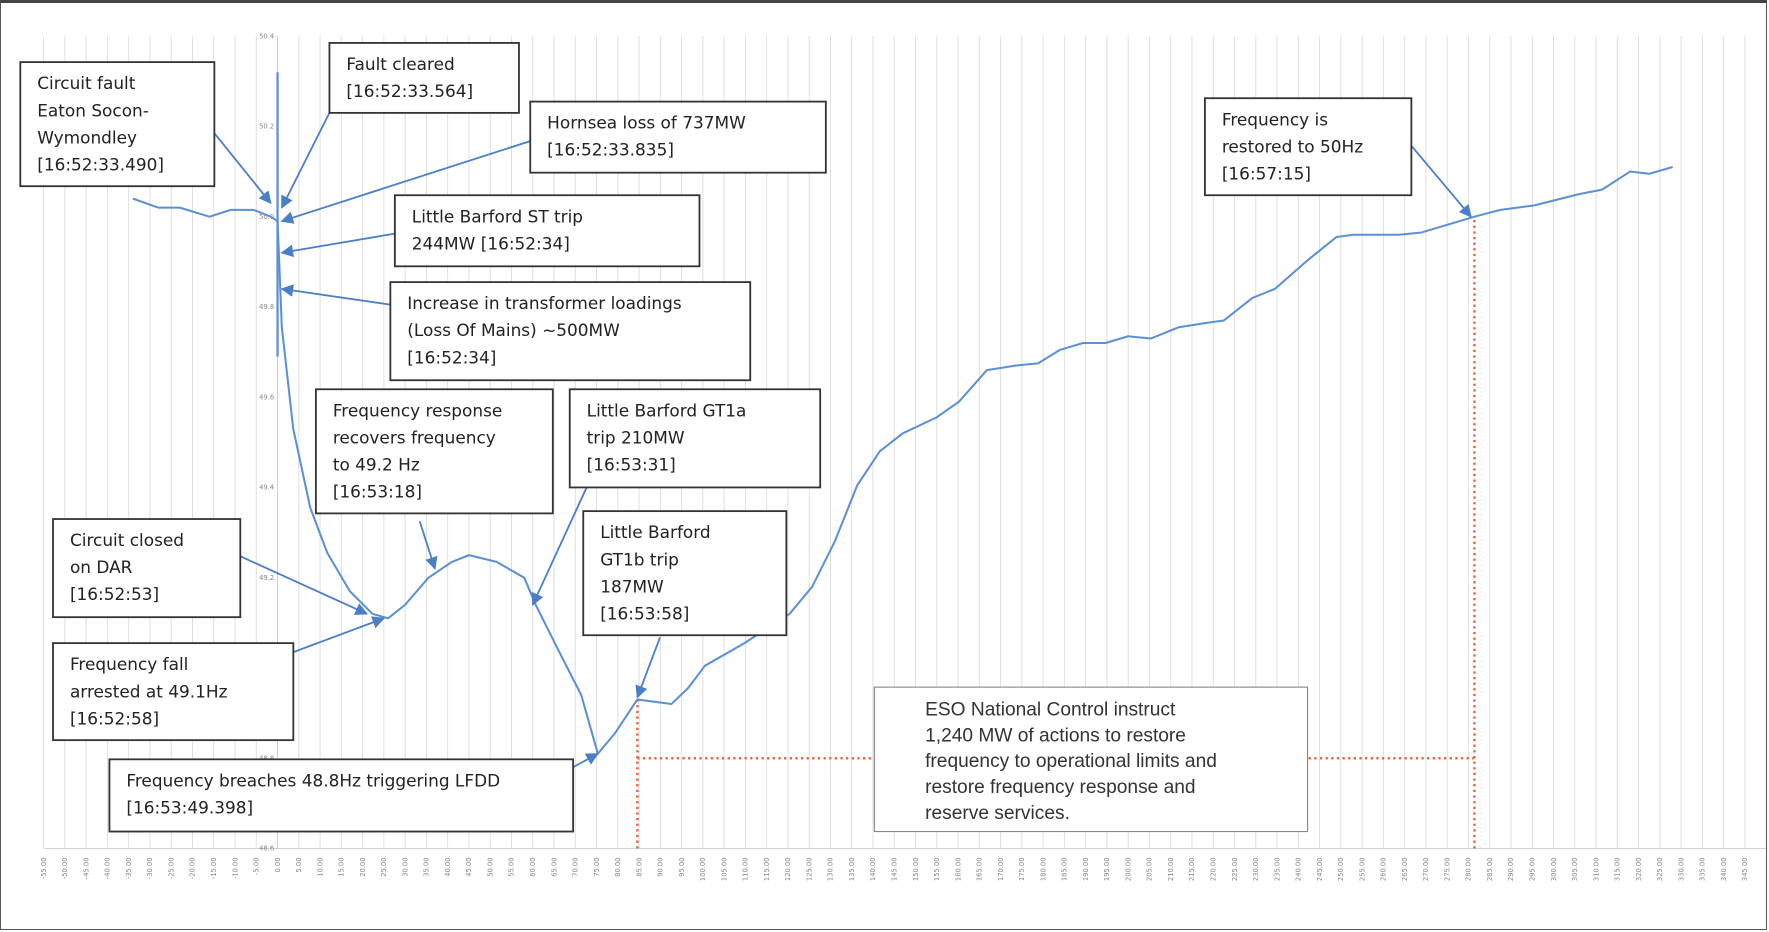  I want to click on callout-text: (Loss Of Mains) ~500MW, so click(513, 330).